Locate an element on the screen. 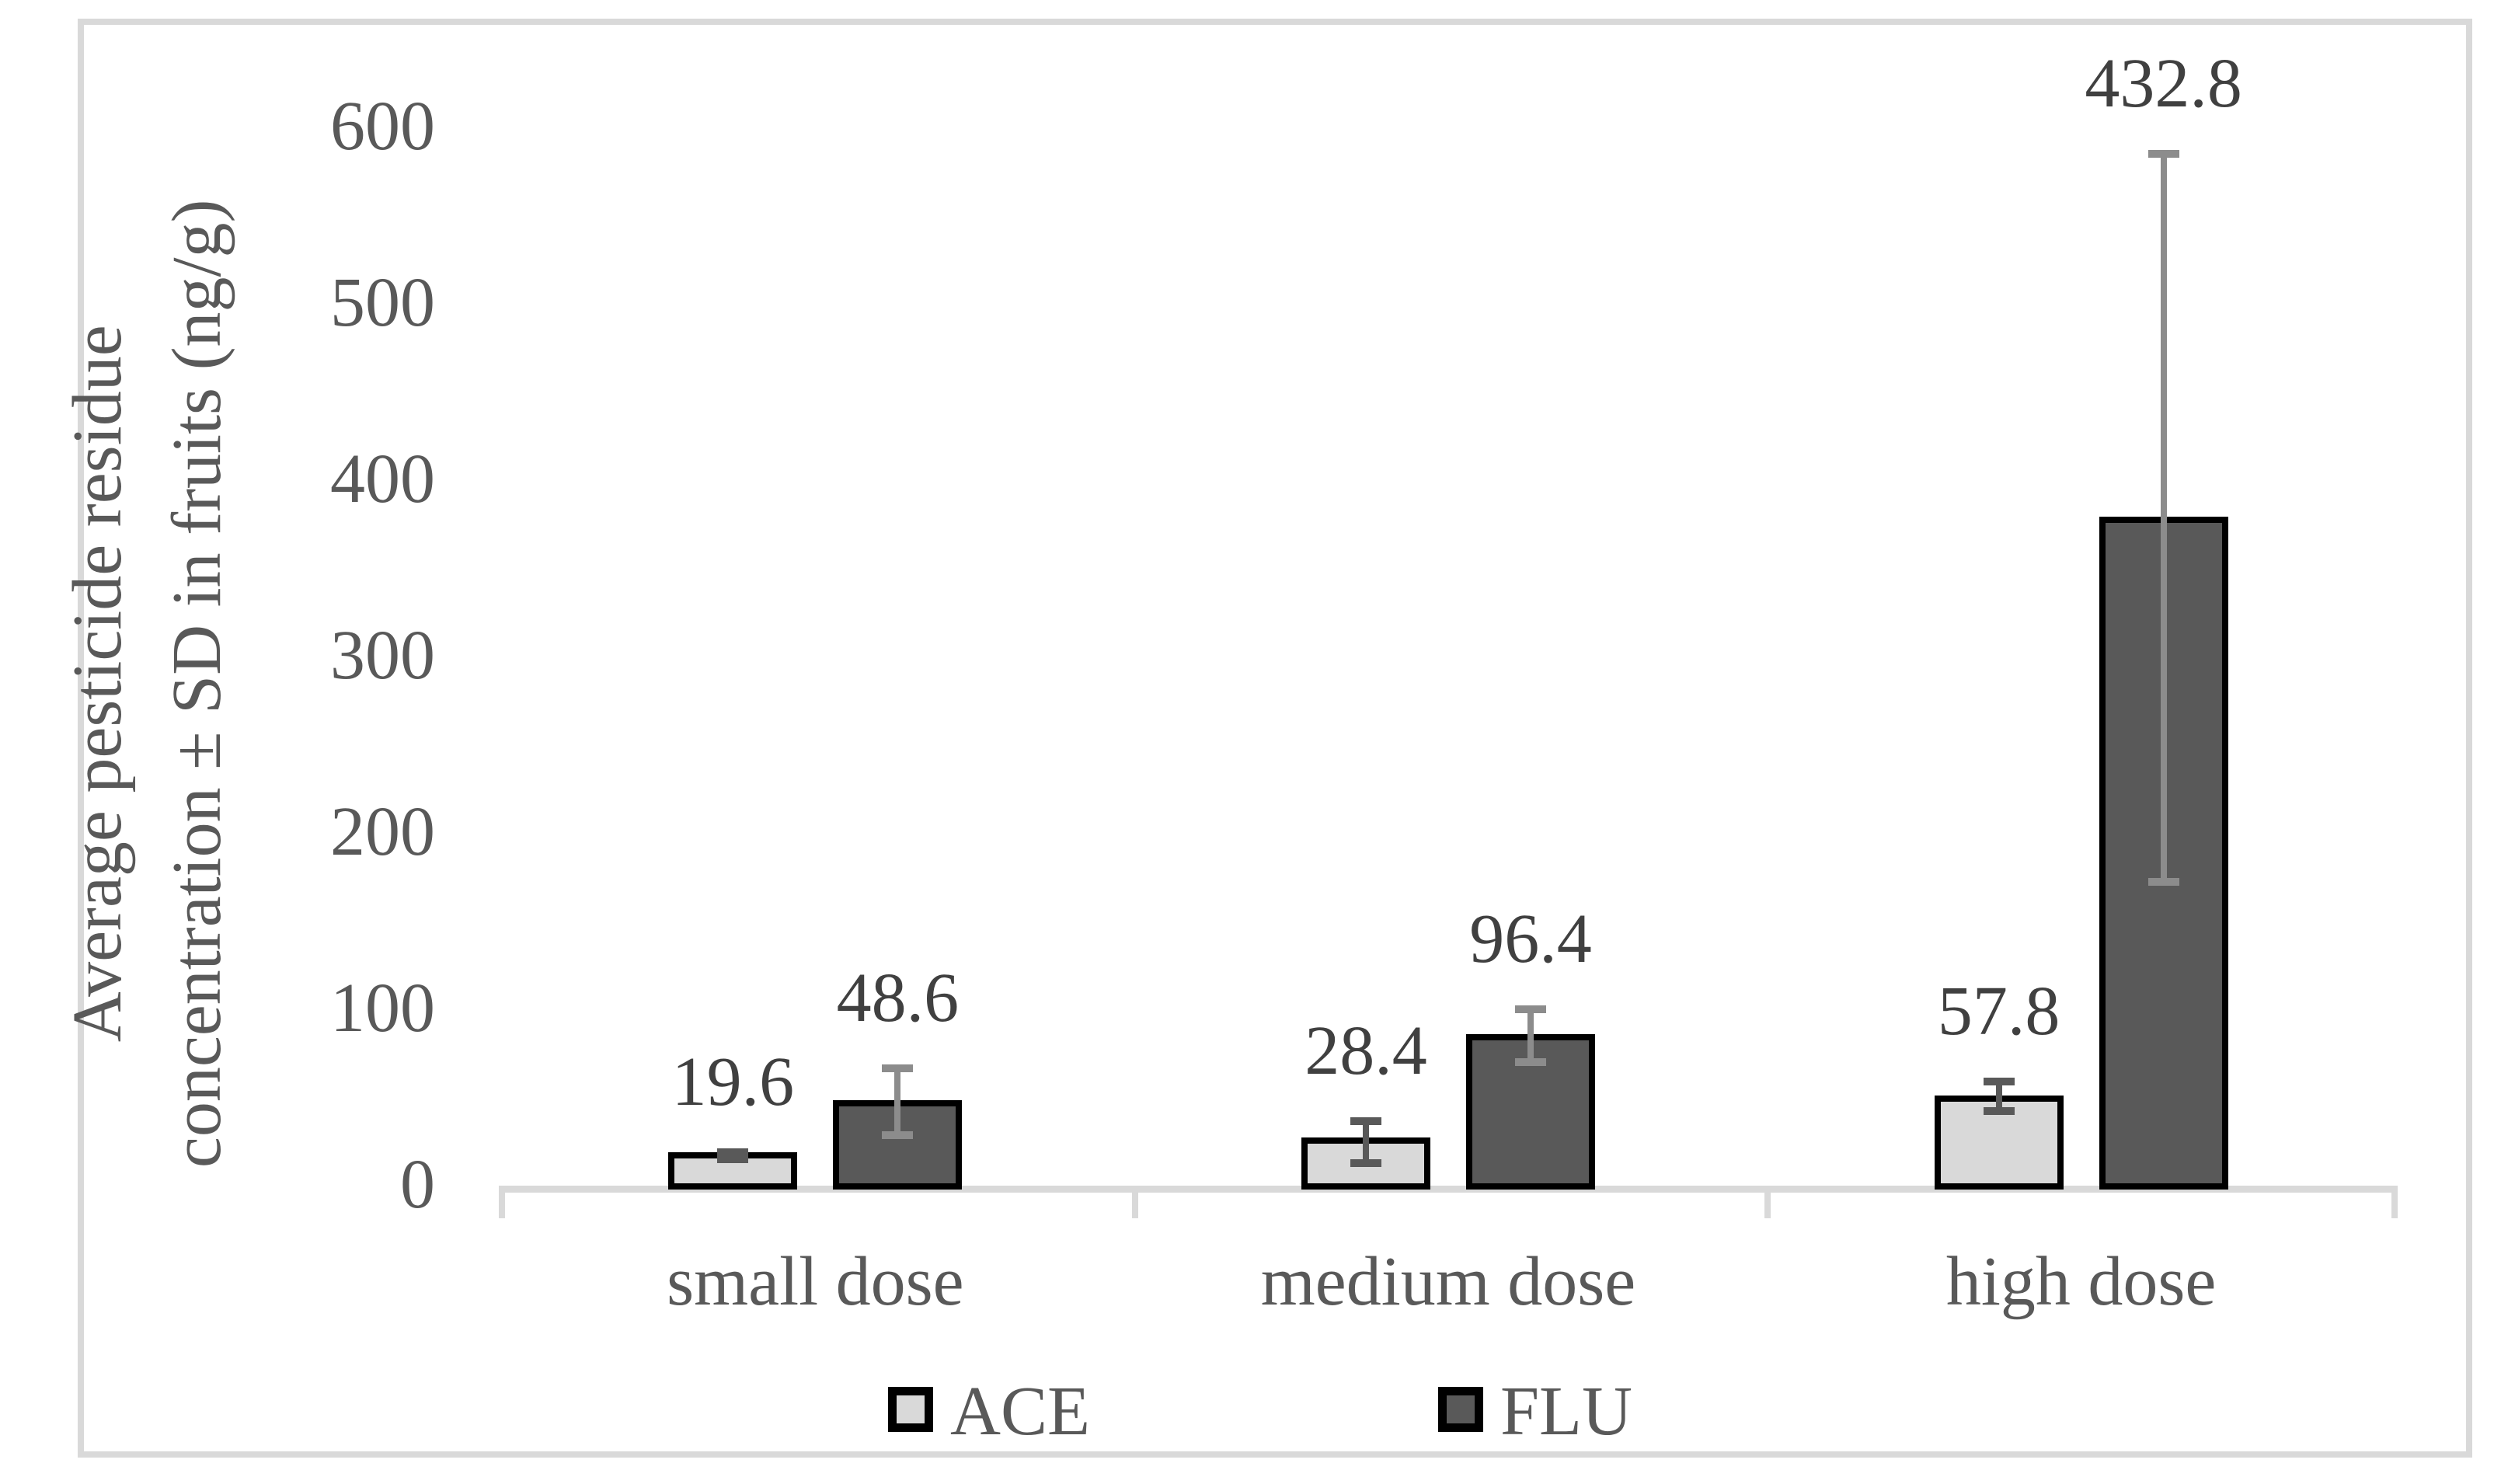  y-tick-label-600: 600 is located at coordinates (382, 126).